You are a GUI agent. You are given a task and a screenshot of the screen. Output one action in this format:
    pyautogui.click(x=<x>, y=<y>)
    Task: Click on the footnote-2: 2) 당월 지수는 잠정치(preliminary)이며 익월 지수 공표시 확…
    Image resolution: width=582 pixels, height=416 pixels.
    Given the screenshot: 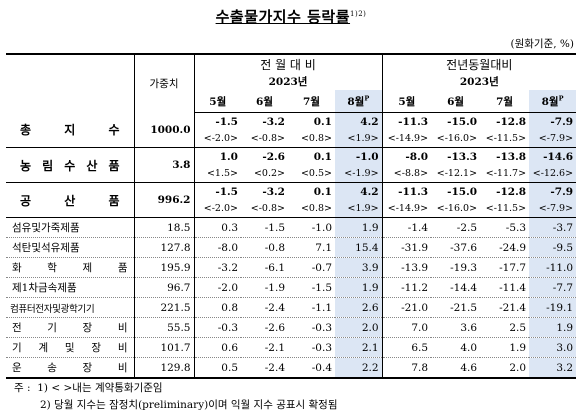 What is the action you would take?
    pyautogui.click(x=189, y=405)
    